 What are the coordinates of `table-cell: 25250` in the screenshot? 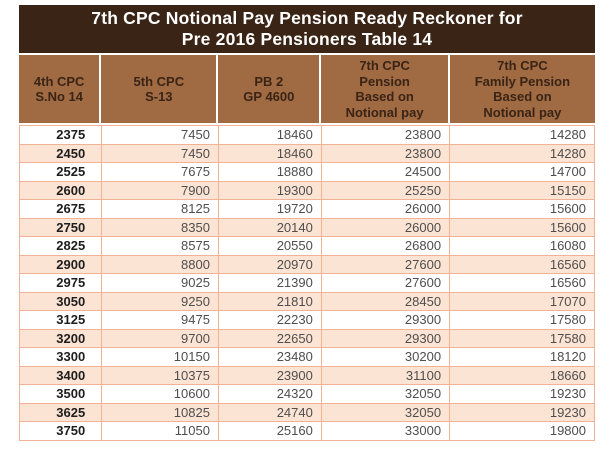 It's located at (385, 190).